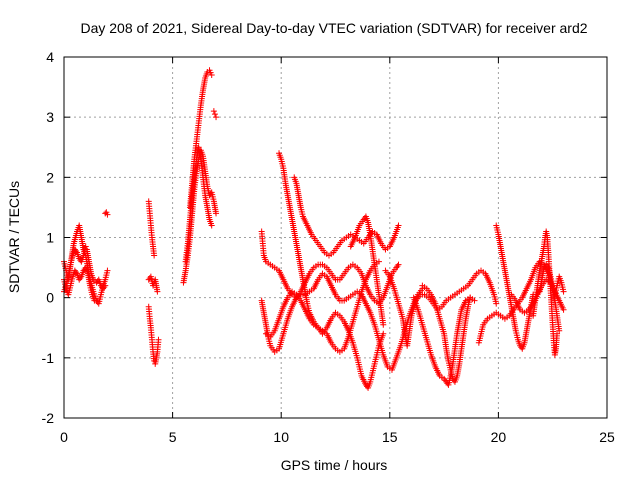  I want to click on x-tick-label: 20, so click(499, 437).